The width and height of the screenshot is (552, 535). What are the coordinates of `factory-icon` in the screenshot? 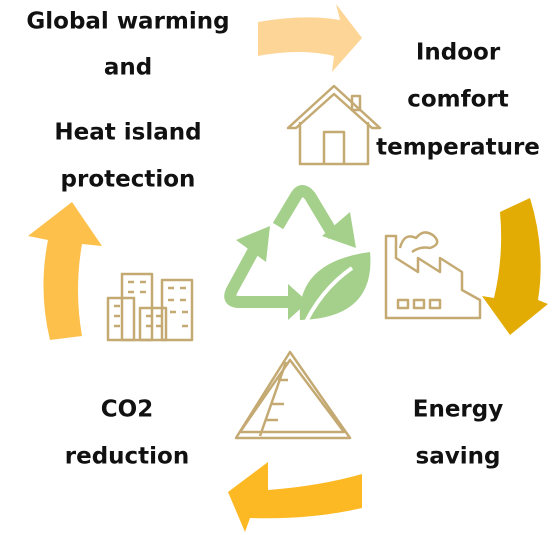 It's located at (433, 275).